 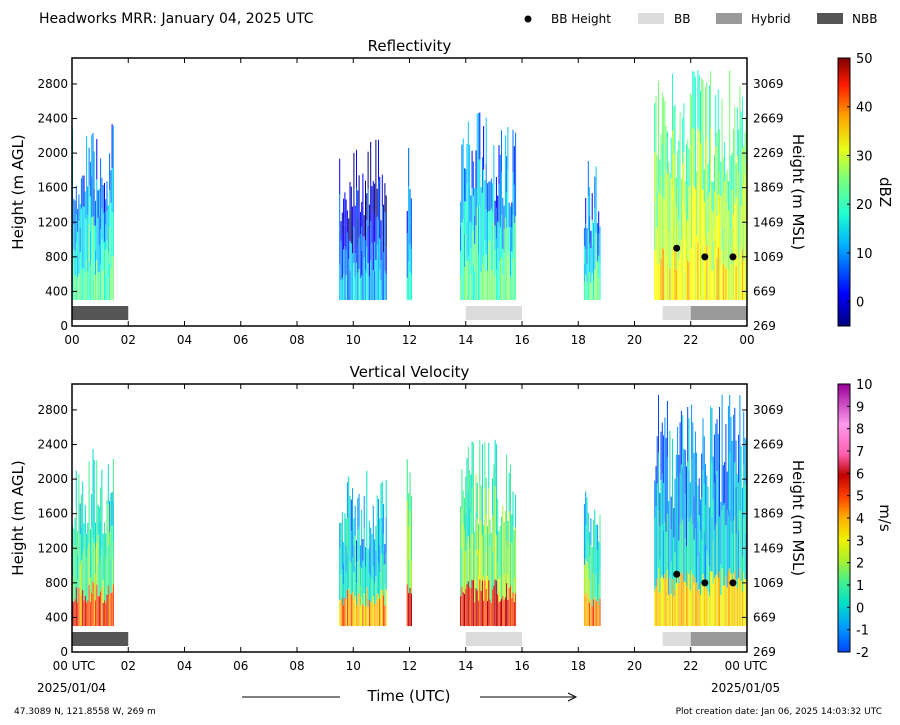 I want to click on colorbar-tick-label: 6, so click(x=860, y=474).